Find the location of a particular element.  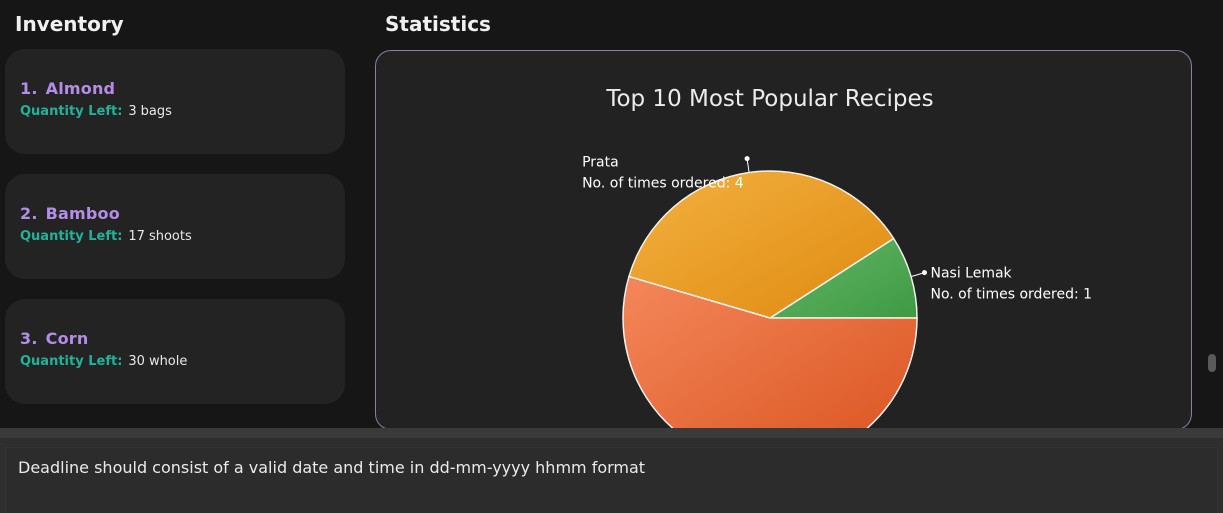

quantity-unit: whole is located at coordinates (168, 361).